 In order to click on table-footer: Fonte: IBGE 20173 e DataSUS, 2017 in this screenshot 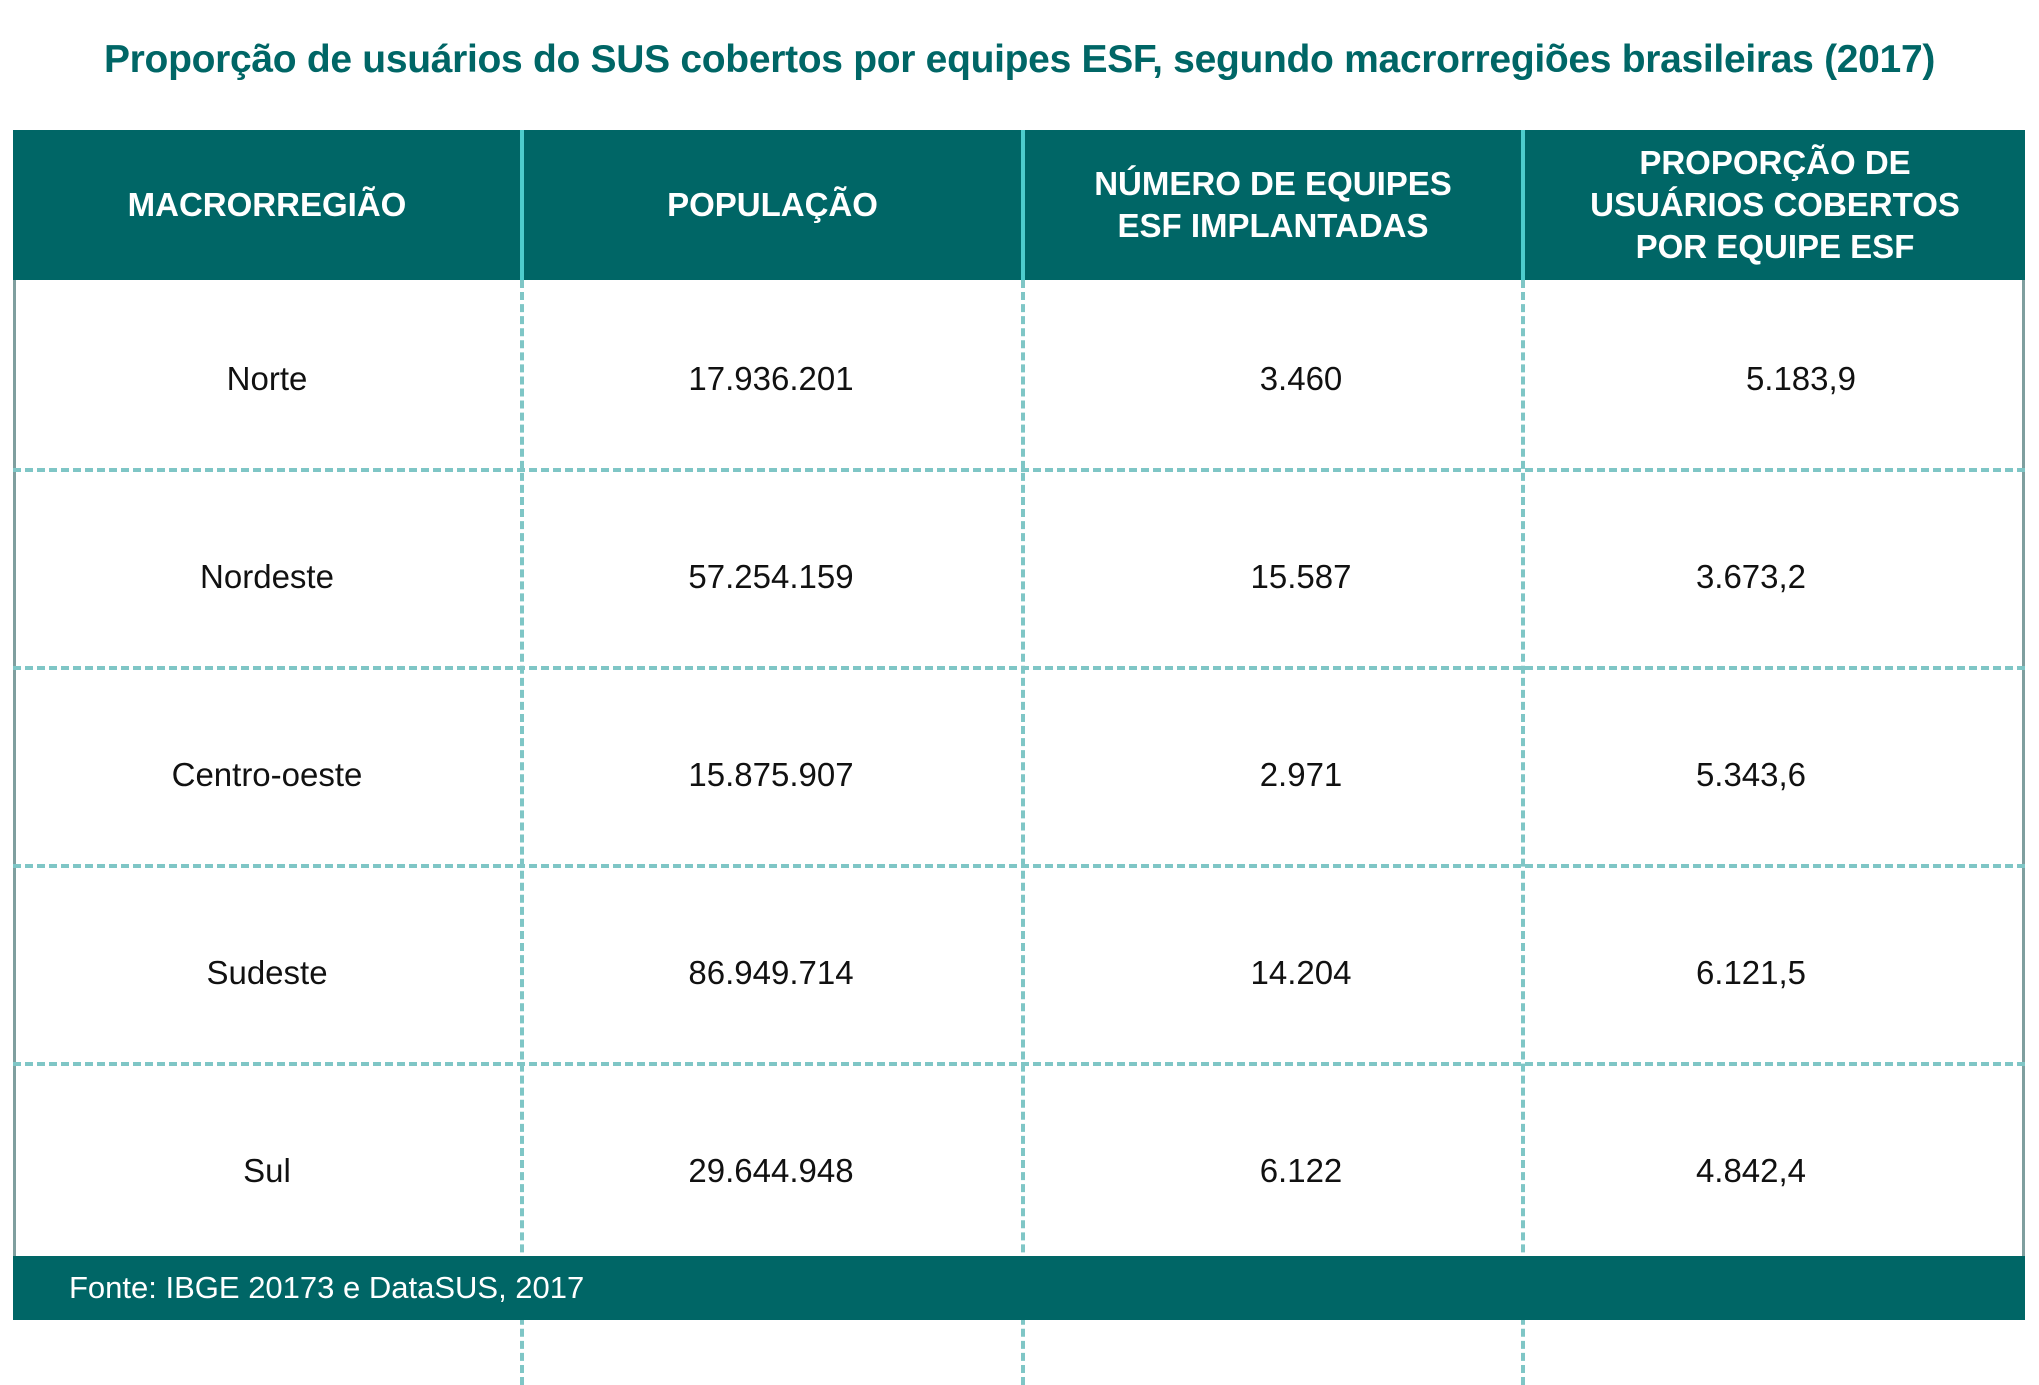, I will do `click(1019, 1288)`.